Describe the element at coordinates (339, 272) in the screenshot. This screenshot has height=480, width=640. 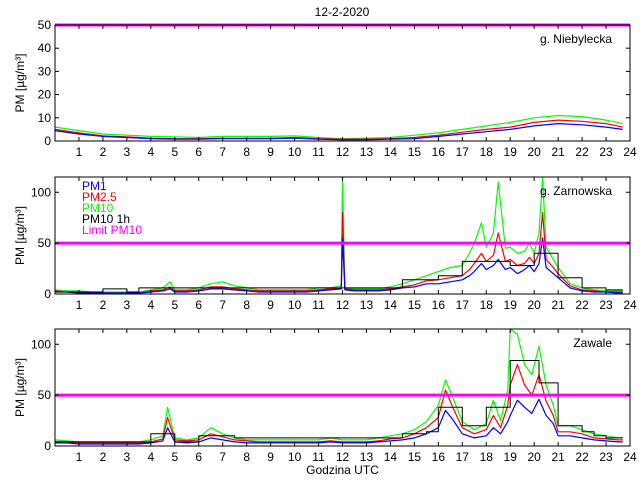
I see `series-pm10-1h-line` at that location.